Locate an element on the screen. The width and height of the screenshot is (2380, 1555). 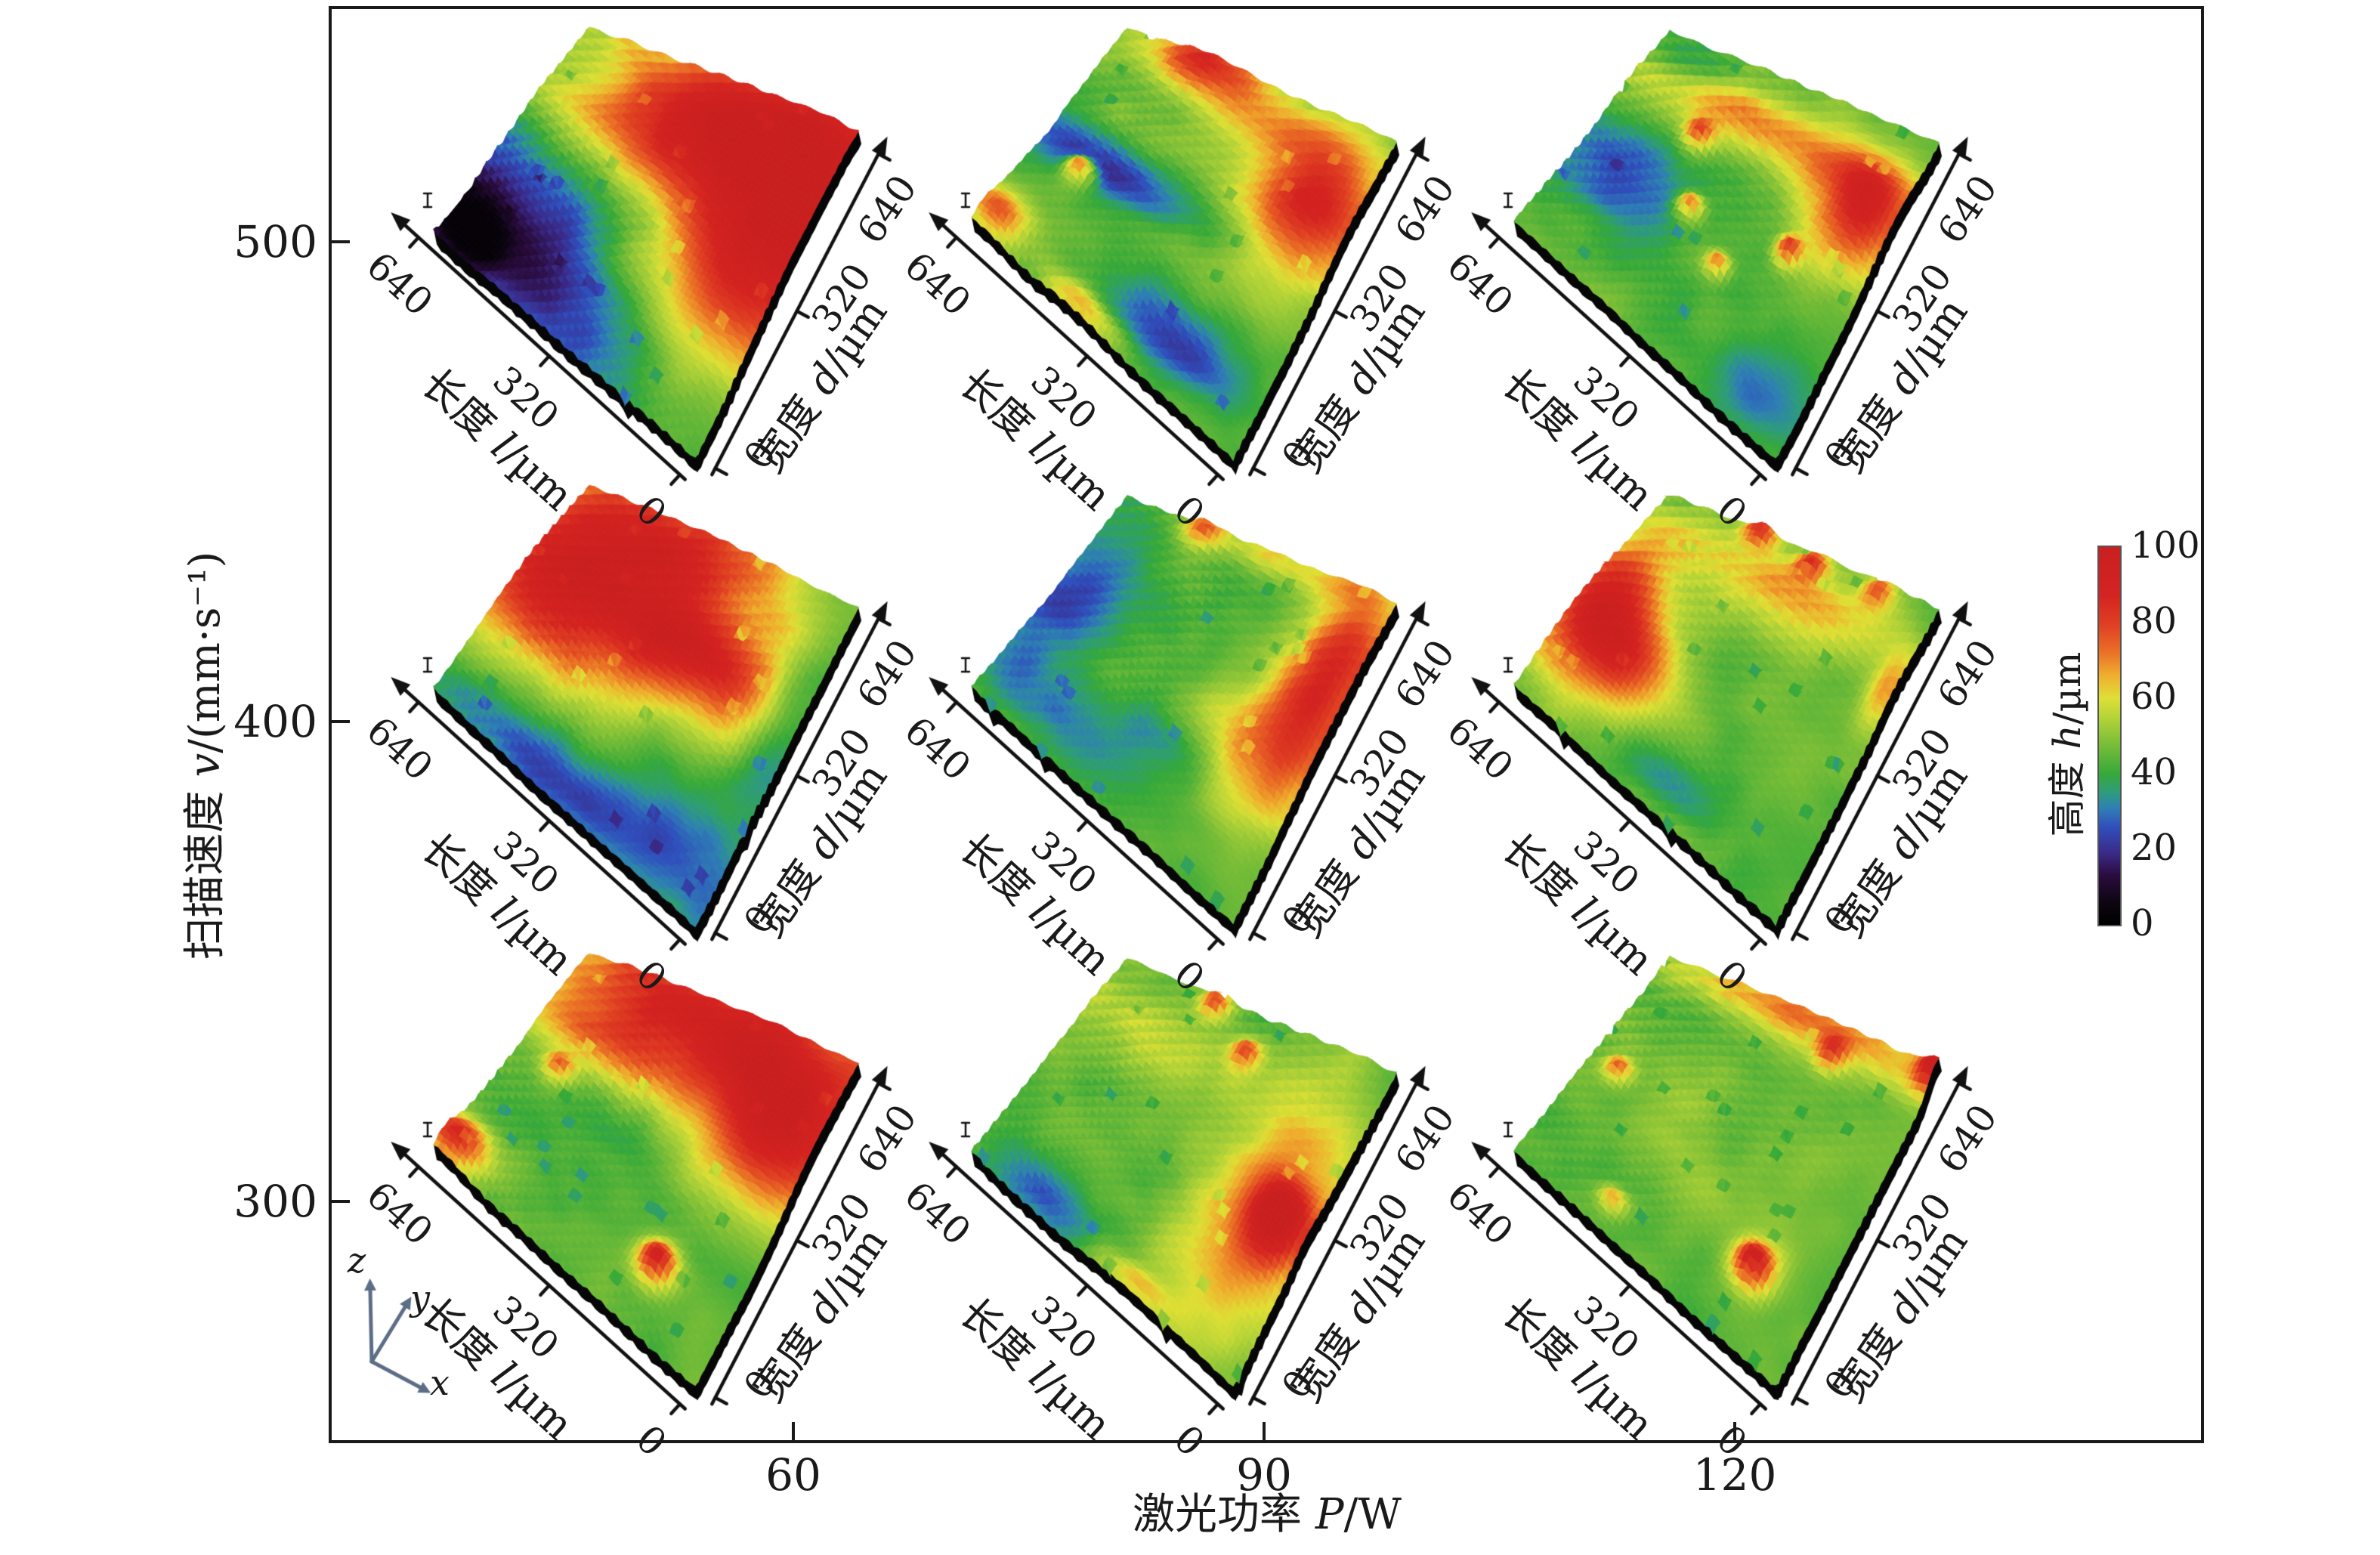
colorbar-tick-label: 60 is located at coordinates (2154, 696).